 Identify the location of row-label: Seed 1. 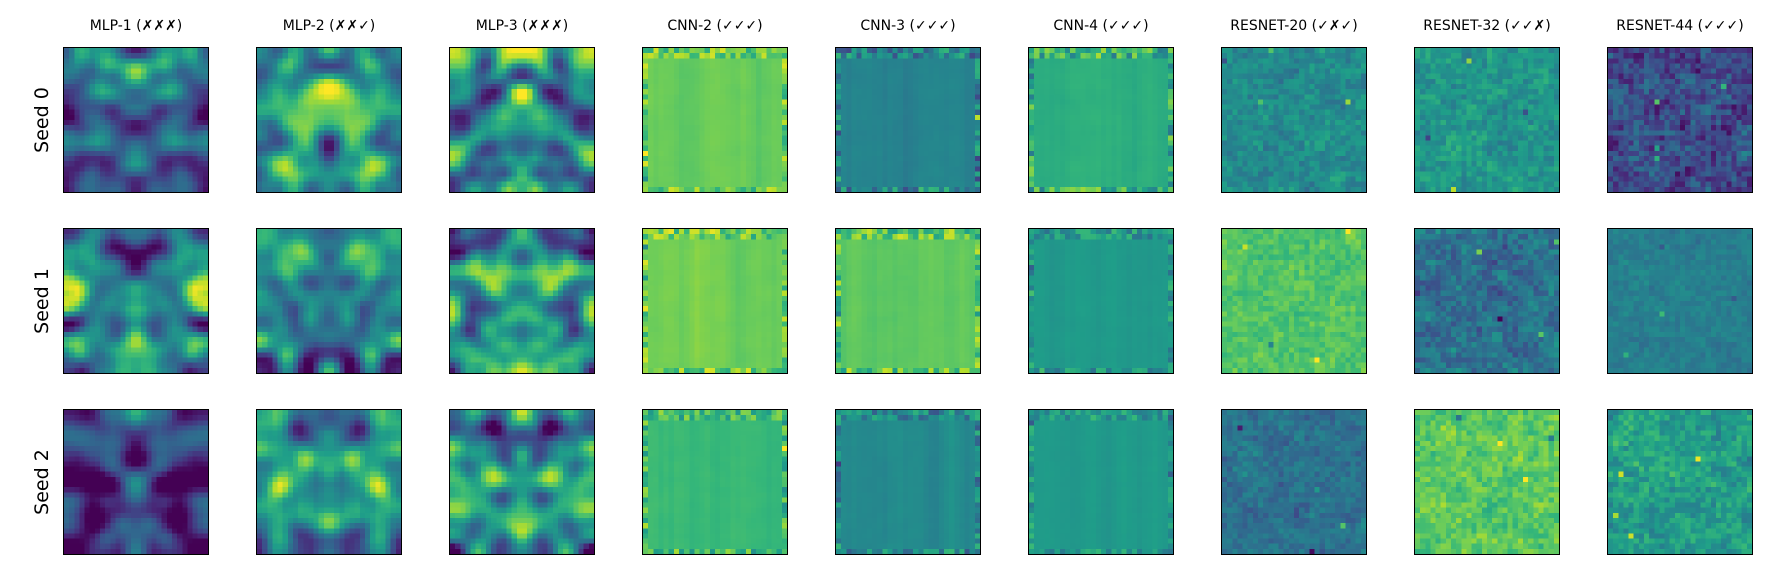
(42, 301).